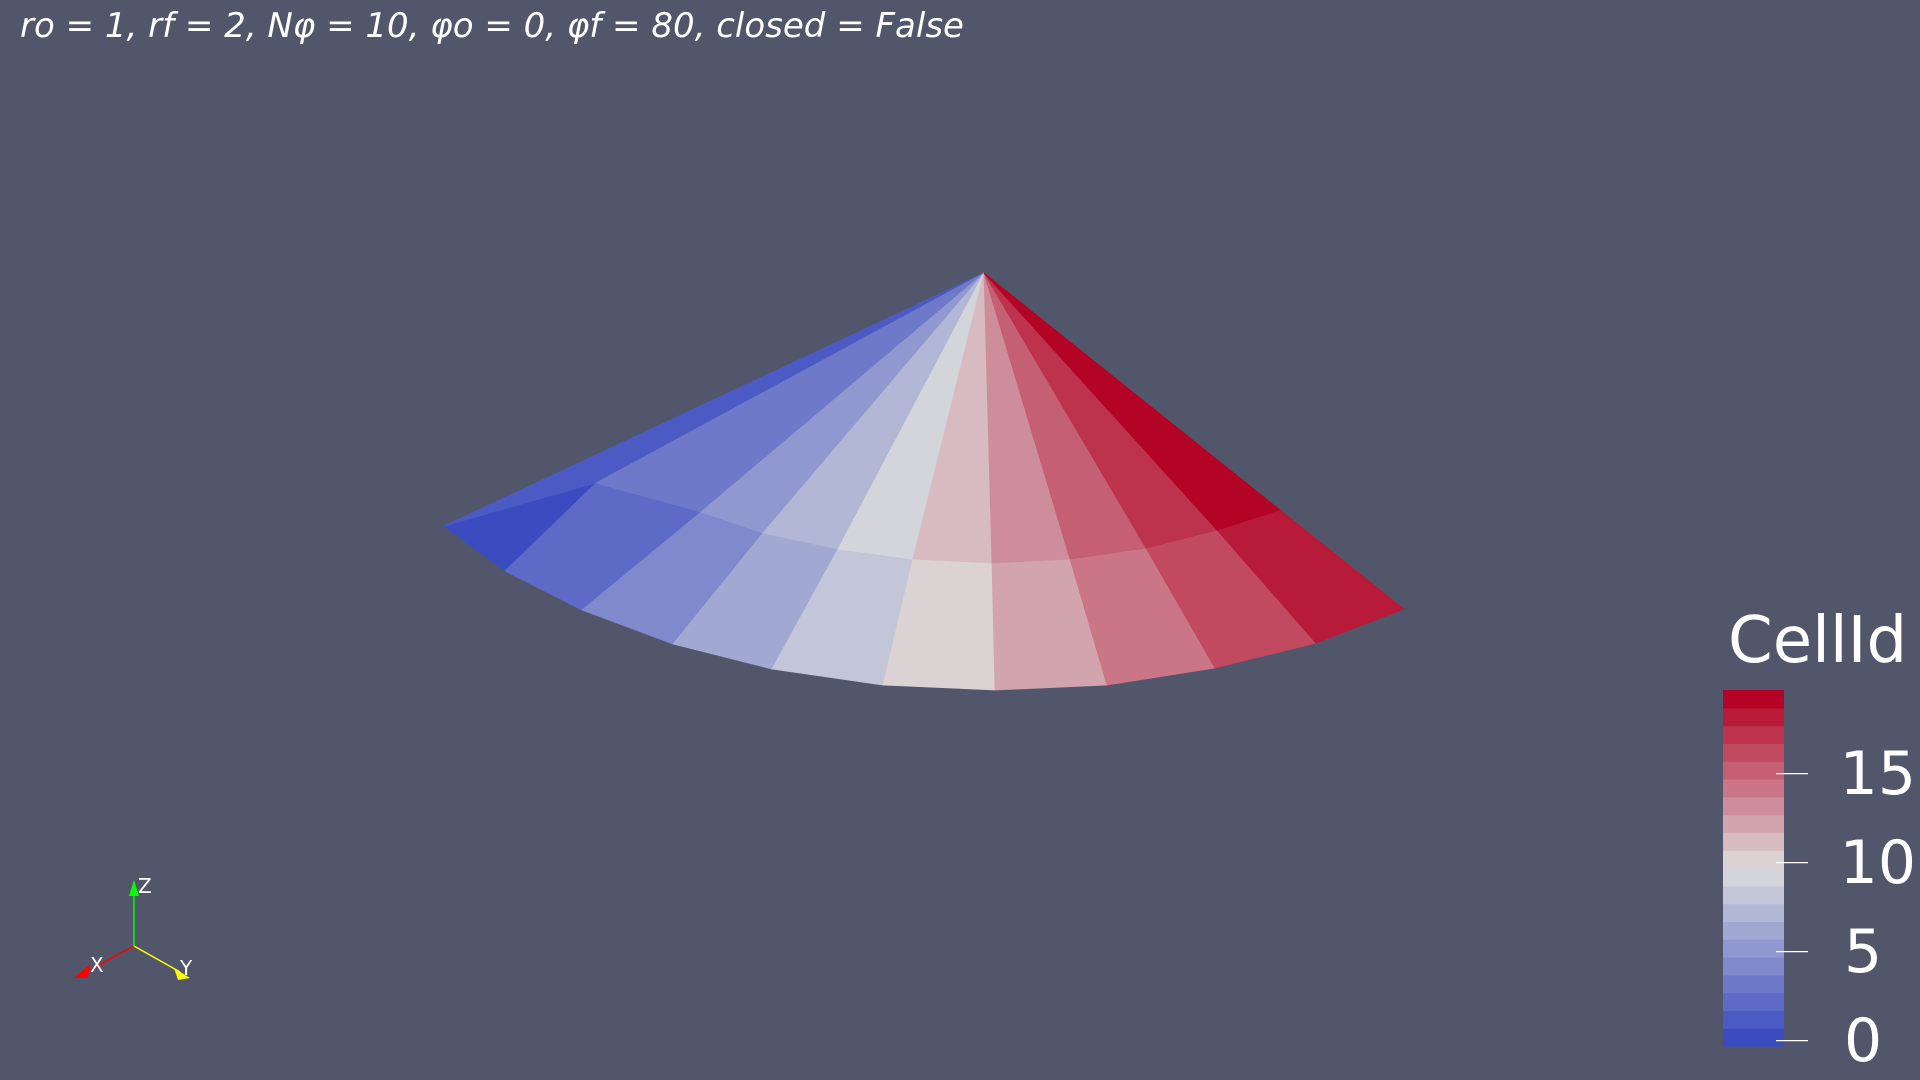  I want to click on colorbar-tick-label: 15, so click(1877, 773).